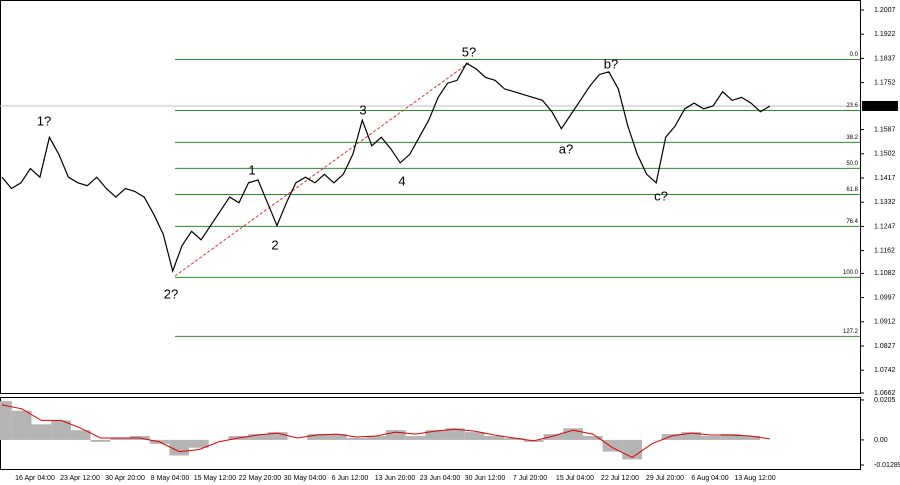  I want to click on wave-label: b?, so click(611, 63).